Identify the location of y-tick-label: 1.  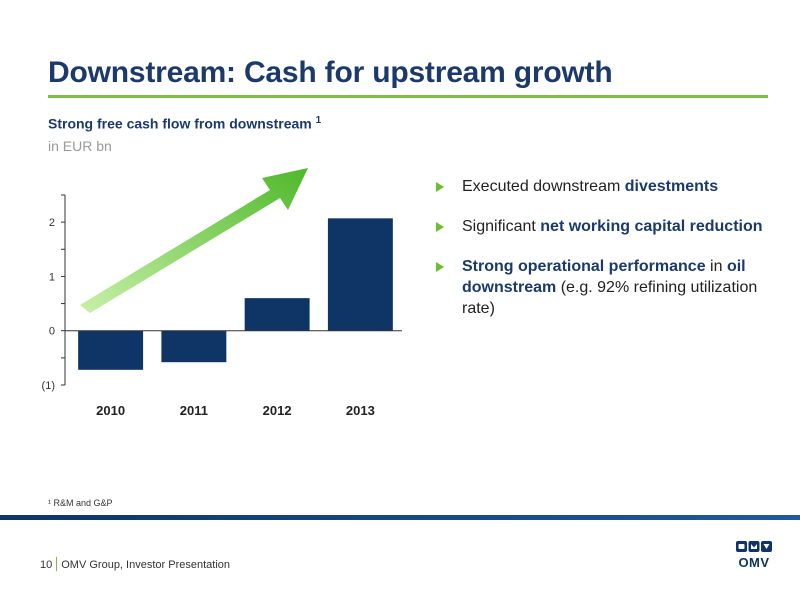
(52, 277).